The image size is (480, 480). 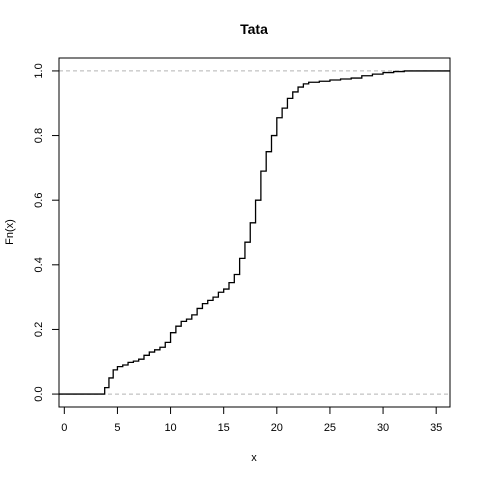 I want to click on x-tick-label: 15, so click(x=224, y=428).